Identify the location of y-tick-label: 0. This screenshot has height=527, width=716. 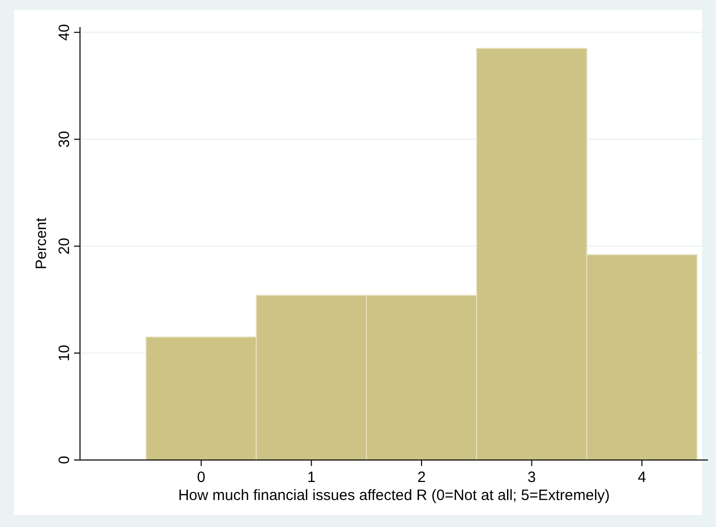
(64, 460).